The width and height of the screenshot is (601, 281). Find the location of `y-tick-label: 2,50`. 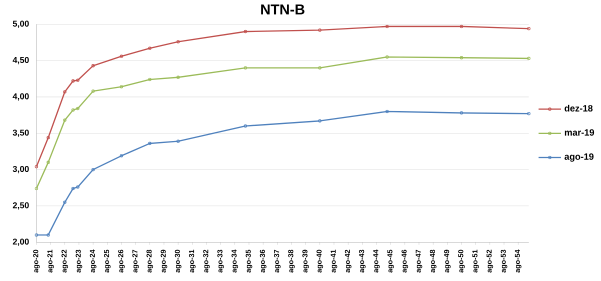

y-tick-label: 2,50 is located at coordinates (20, 206).